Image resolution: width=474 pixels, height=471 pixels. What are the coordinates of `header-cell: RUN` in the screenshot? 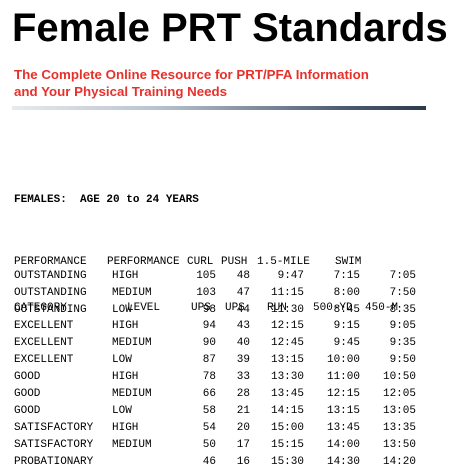 It's located at (277, 308).